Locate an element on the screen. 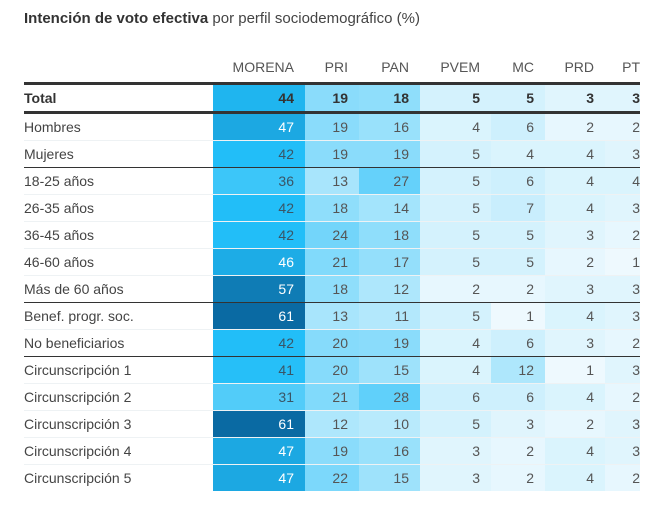 The image size is (663, 521). cell-morena: 47 is located at coordinates (259, 451).